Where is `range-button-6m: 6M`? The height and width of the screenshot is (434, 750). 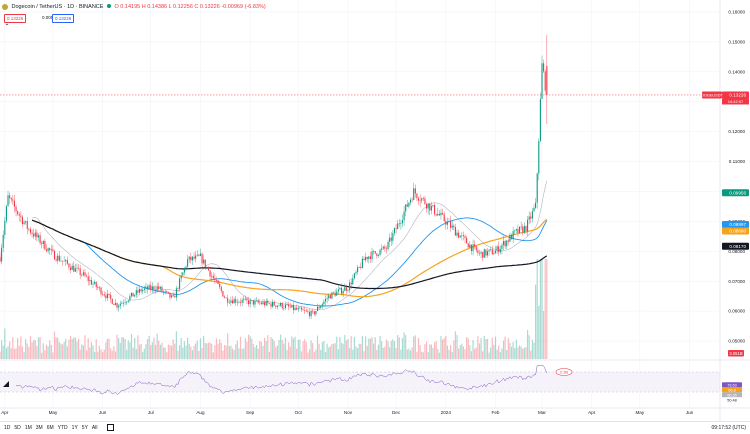 range-button-6m: 6M is located at coordinates (50, 428).